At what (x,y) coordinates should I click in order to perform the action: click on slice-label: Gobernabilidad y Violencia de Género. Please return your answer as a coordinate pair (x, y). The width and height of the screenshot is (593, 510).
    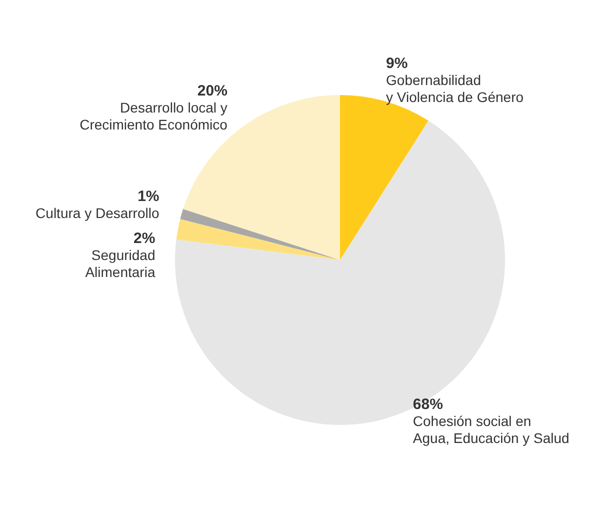
    Looking at the image, I should click on (455, 88).